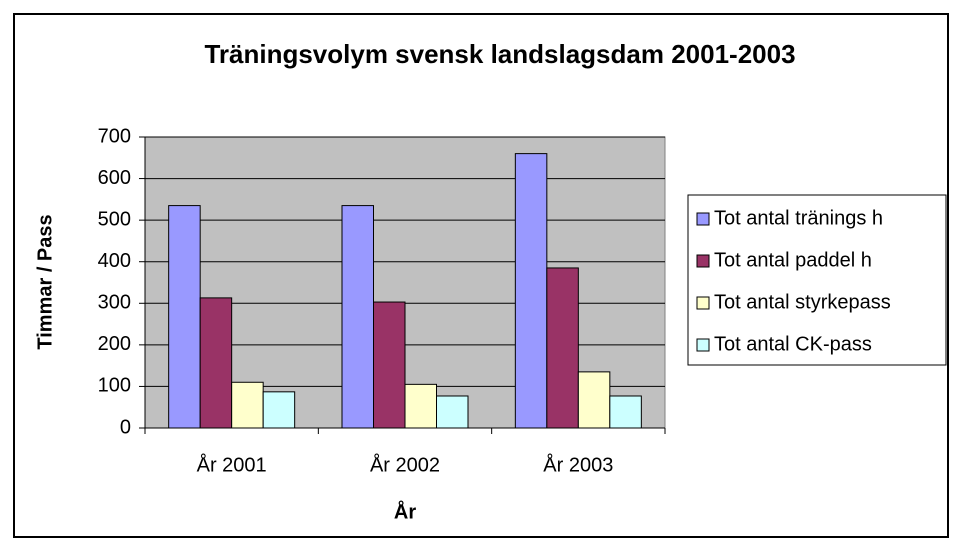 This screenshot has width=962, height=551. I want to click on y-tick-label: 500, so click(114, 219).